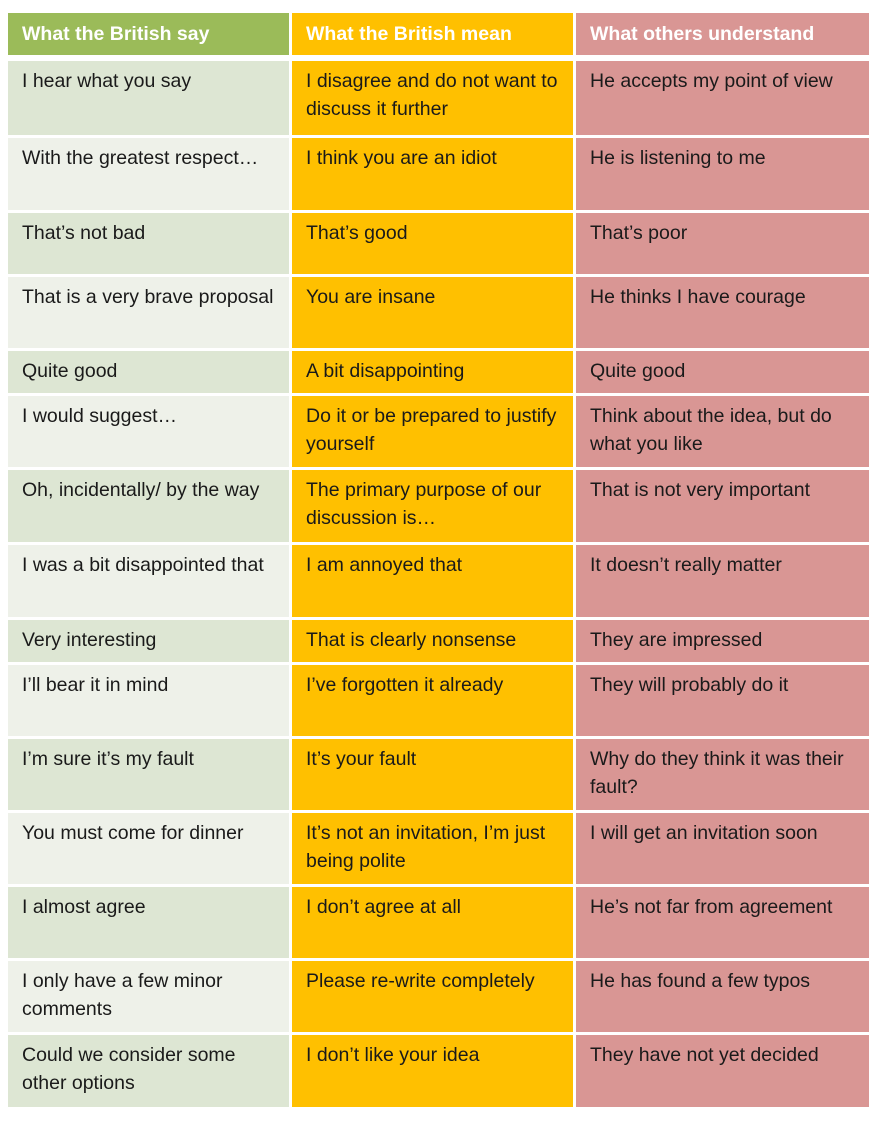 This screenshot has width=878, height=1122. I want to click on header-what-others-understand: What others understand, so click(722, 34).